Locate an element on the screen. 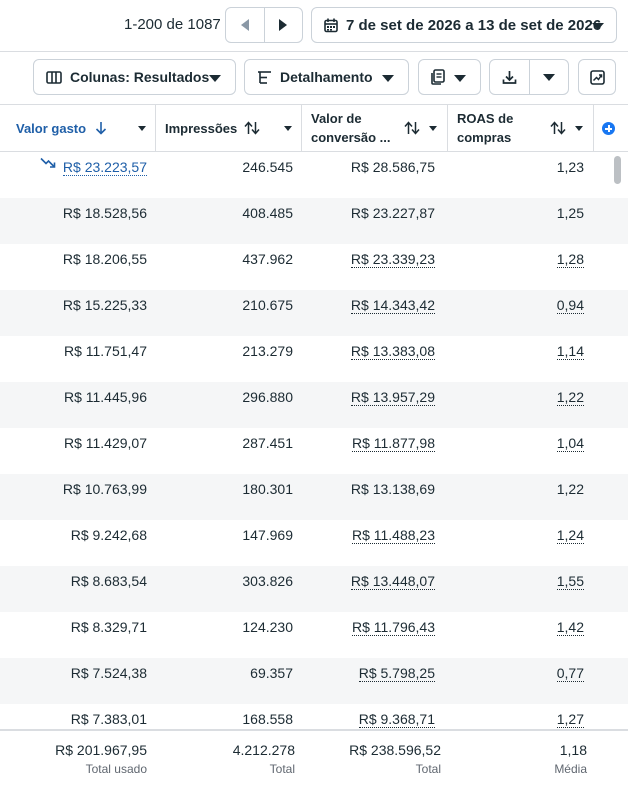 The width and height of the screenshot is (628, 805). cell-roas: 1,55 is located at coordinates (570, 581).